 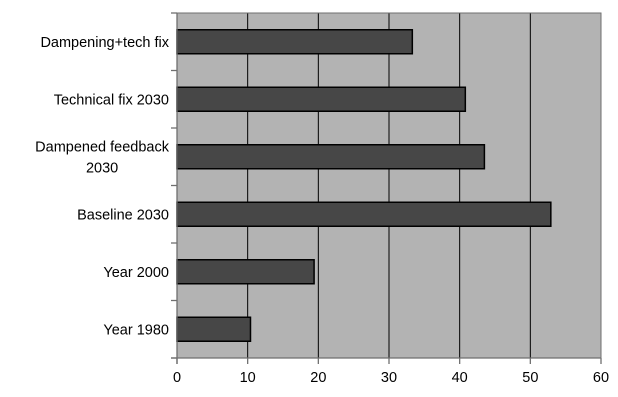 I want to click on x-tick-labels: 0 10 20 30 40 50 60, so click(x=391, y=378).